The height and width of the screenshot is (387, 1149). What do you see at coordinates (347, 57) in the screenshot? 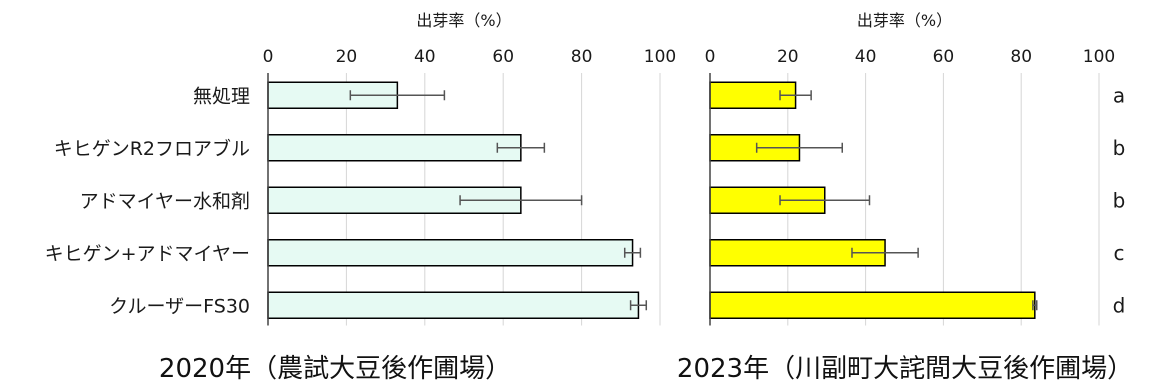
I see `x-tick-label-2020-20: 20` at bounding box center [347, 57].